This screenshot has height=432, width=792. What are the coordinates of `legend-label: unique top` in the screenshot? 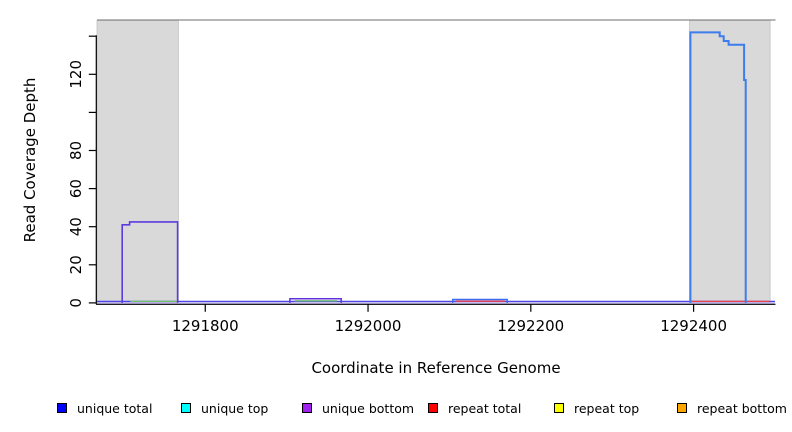 It's located at (235, 408).